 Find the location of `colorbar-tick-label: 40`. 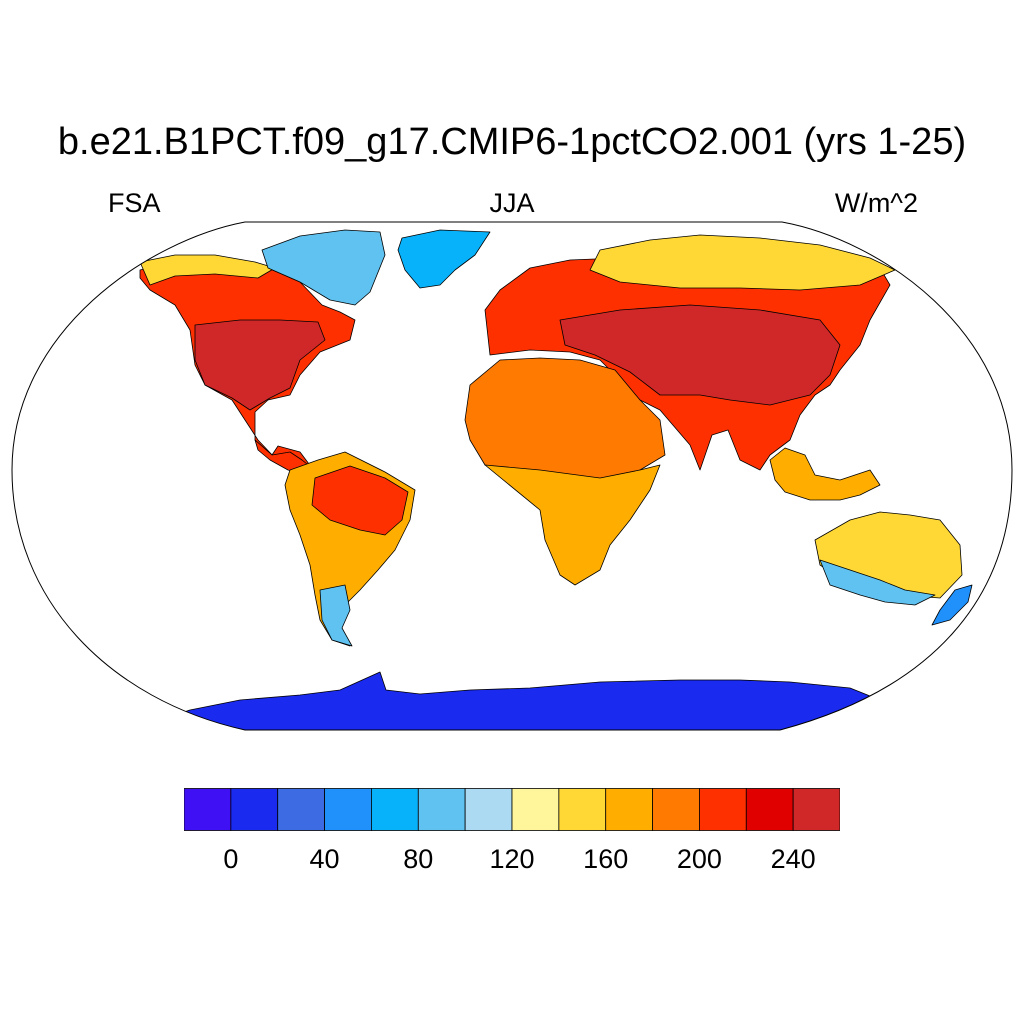

colorbar-tick-label: 40 is located at coordinates (324, 859).